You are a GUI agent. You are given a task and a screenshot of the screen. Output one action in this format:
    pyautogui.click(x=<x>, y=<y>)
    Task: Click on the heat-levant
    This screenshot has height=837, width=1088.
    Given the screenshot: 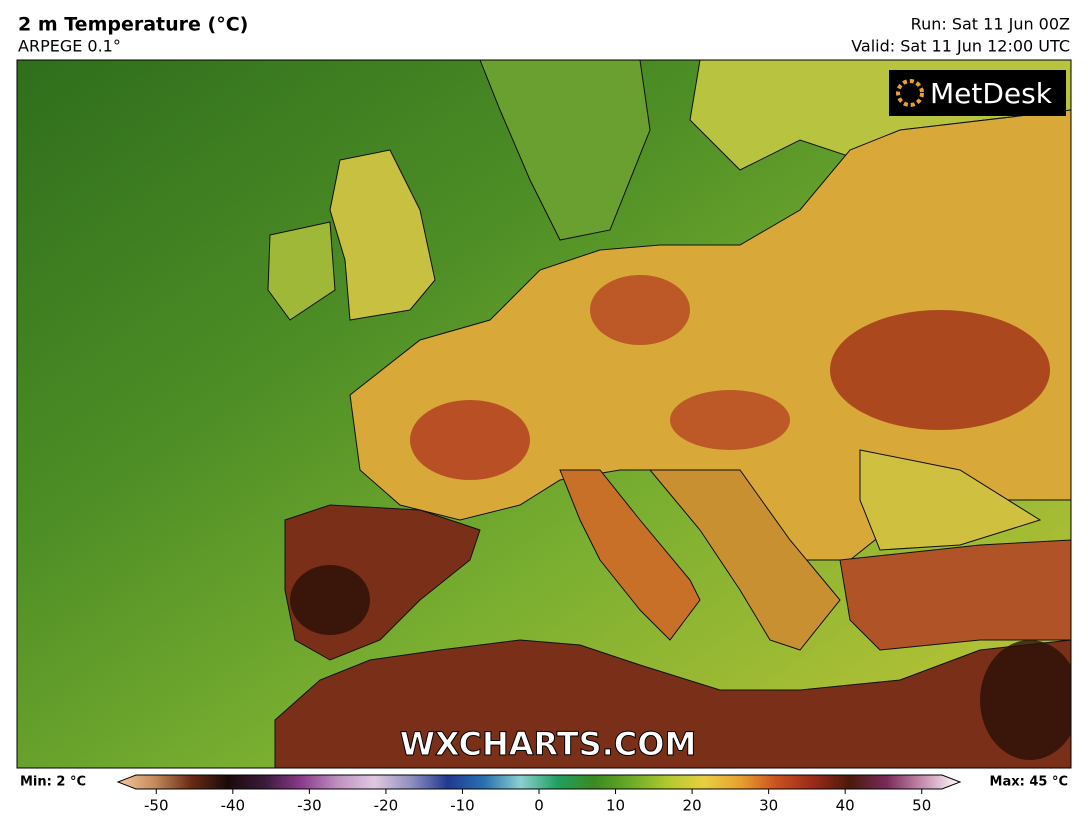 What is the action you would take?
    pyautogui.click(x=1025, y=700)
    